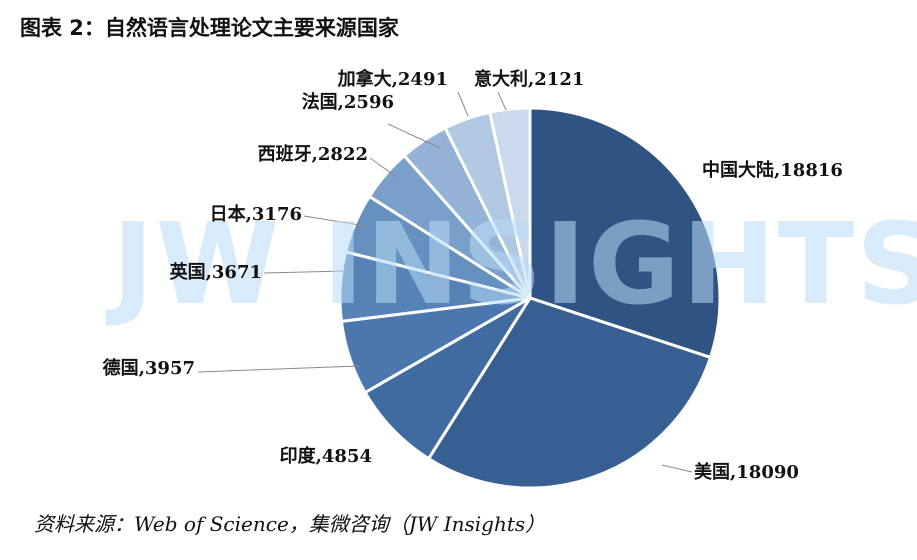 This screenshot has height=560, width=917. I want to click on slice-label-2: 印度,4854, so click(326, 456).